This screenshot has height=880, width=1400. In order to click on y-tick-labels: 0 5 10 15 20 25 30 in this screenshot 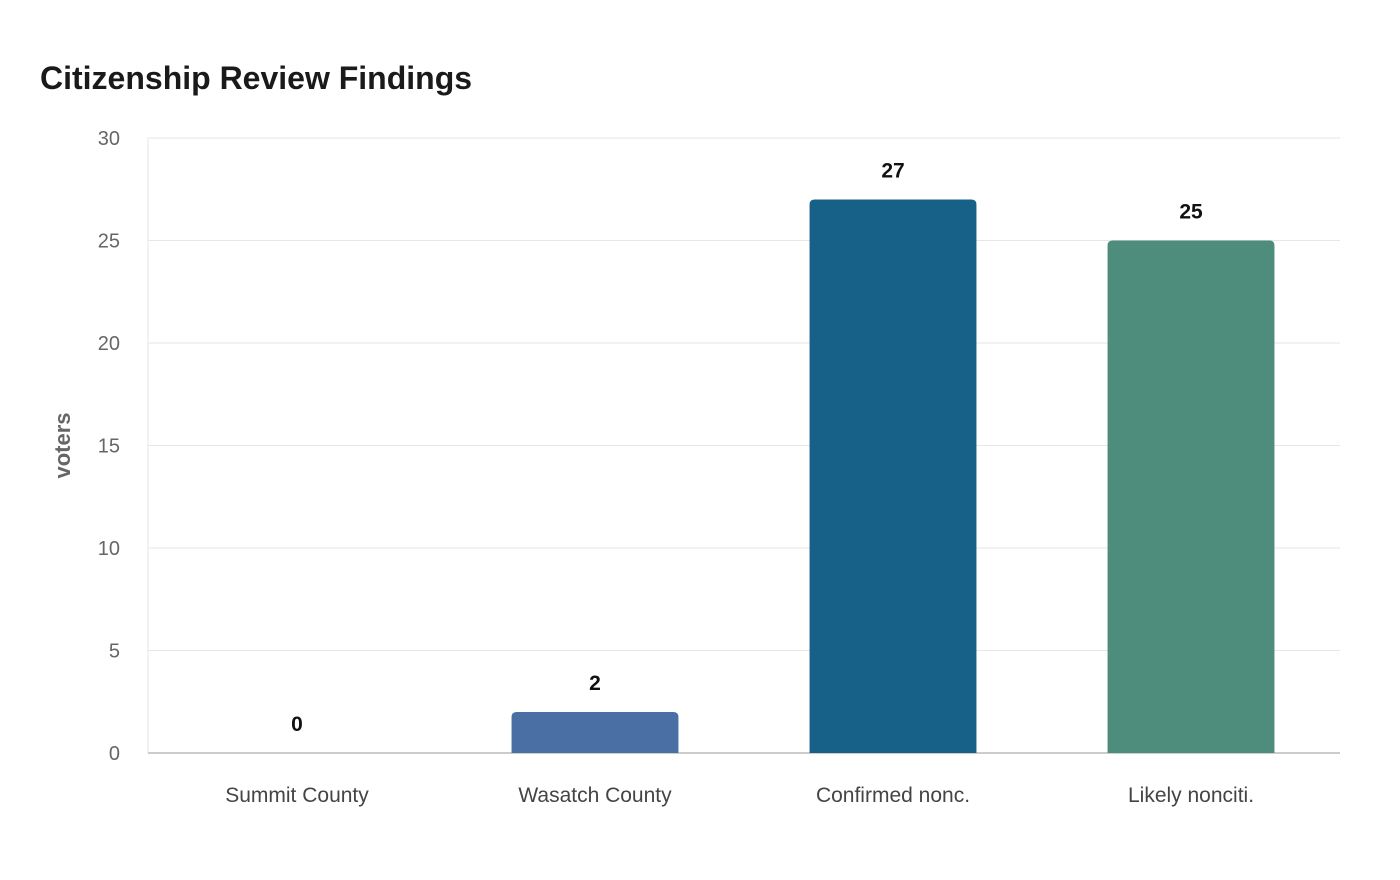, I will do `click(109, 446)`.